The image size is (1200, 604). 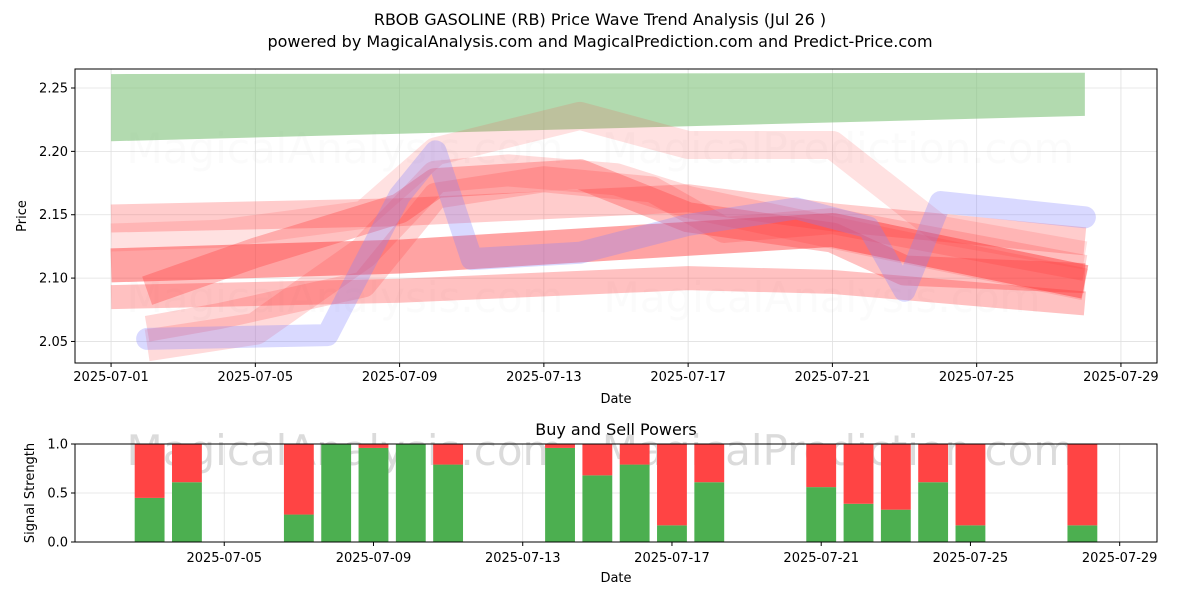 I want to click on signal-x-tick-label: 2025-07-13, so click(x=523, y=558).